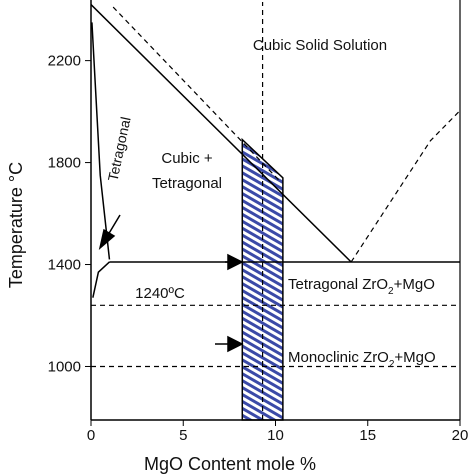 The width and height of the screenshot is (474, 474). What do you see at coordinates (460, 435) in the screenshot?
I see `x-tick-label: 20` at bounding box center [460, 435].